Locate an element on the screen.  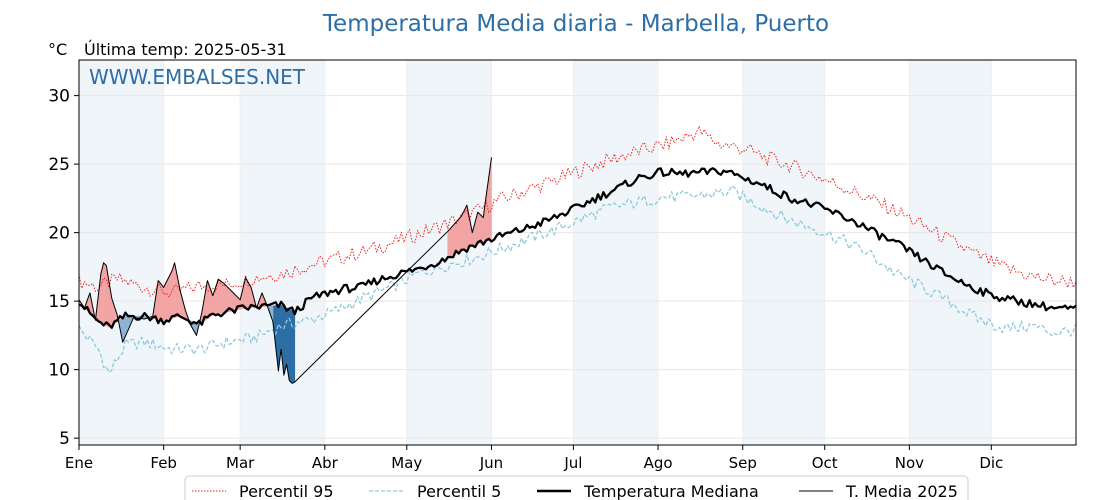
watermark: WWW.EMBALSES.NET is located at coordinates (197, 77).